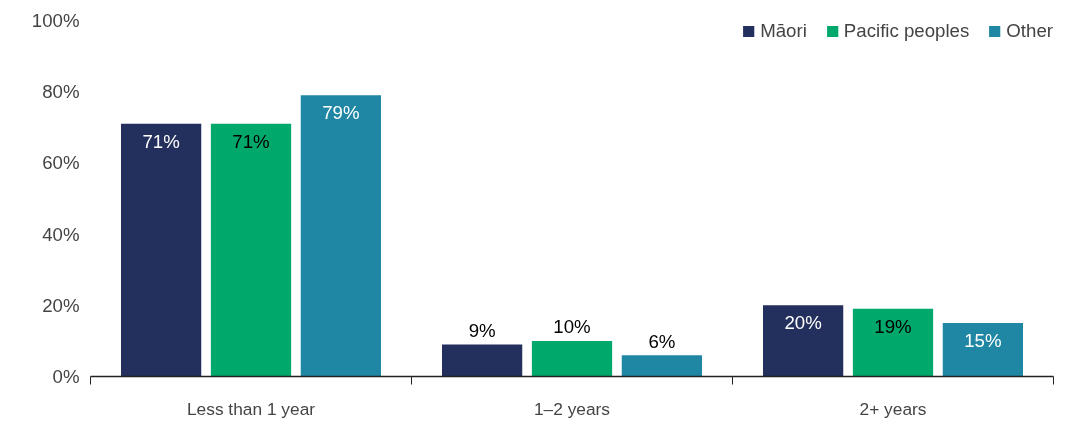 The width and height of the screenshot is (1073, 421). Describe the element at coordinates (61, 234) in the screenshot. I see `y-tick-label: 40%` at that location.